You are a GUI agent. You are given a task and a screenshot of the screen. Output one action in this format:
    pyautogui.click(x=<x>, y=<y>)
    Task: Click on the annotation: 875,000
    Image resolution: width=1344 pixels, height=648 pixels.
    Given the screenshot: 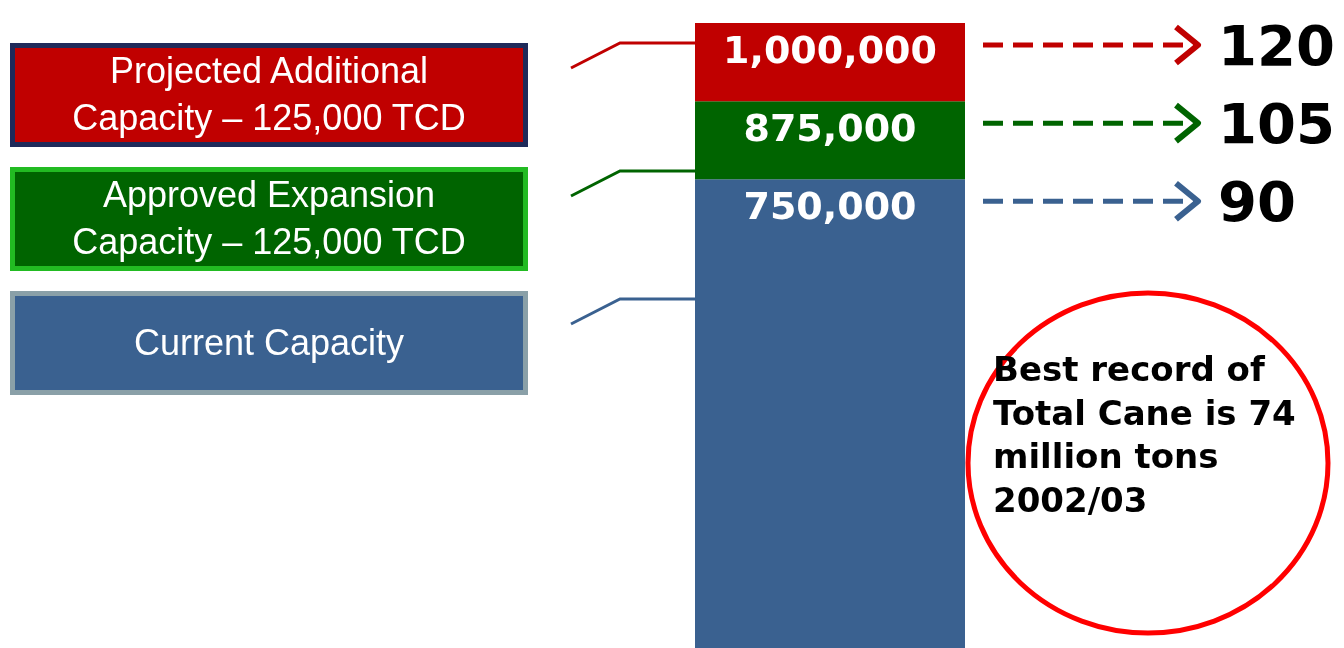 What is the action you would take?
    pyautogui.click(x=830, y=128)
    